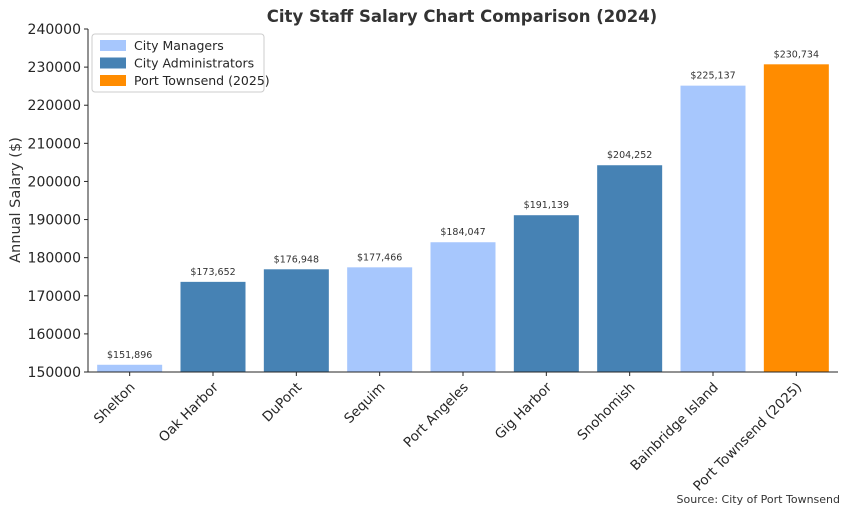  Describe the element at coordinates (462, 232) in the screenshot. I see `data-label: $184,047` at that location.